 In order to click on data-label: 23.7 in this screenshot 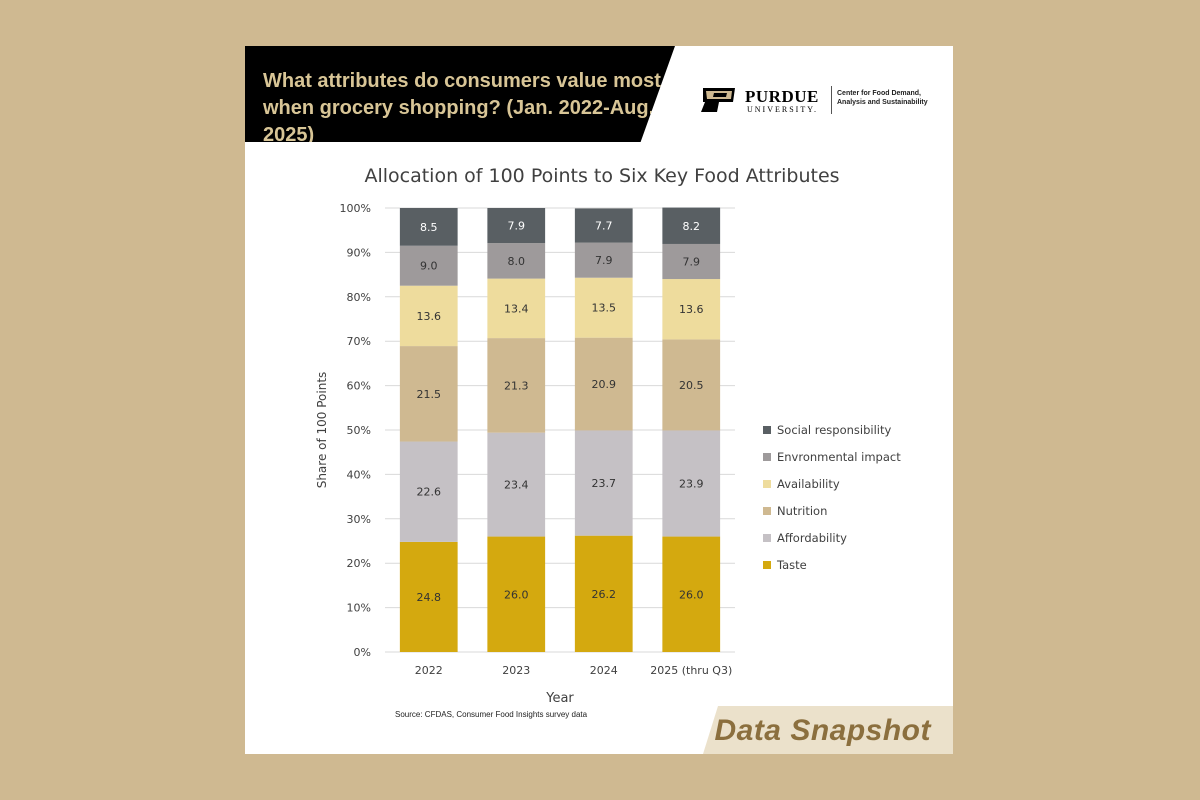, I will do `click(604, 483)`.